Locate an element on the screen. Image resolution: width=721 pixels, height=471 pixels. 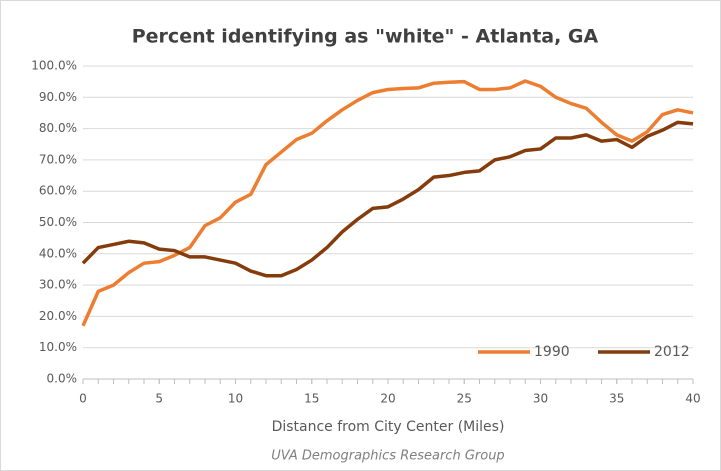
y-tick-label: 50.0% is located at coordinates (58, 222).